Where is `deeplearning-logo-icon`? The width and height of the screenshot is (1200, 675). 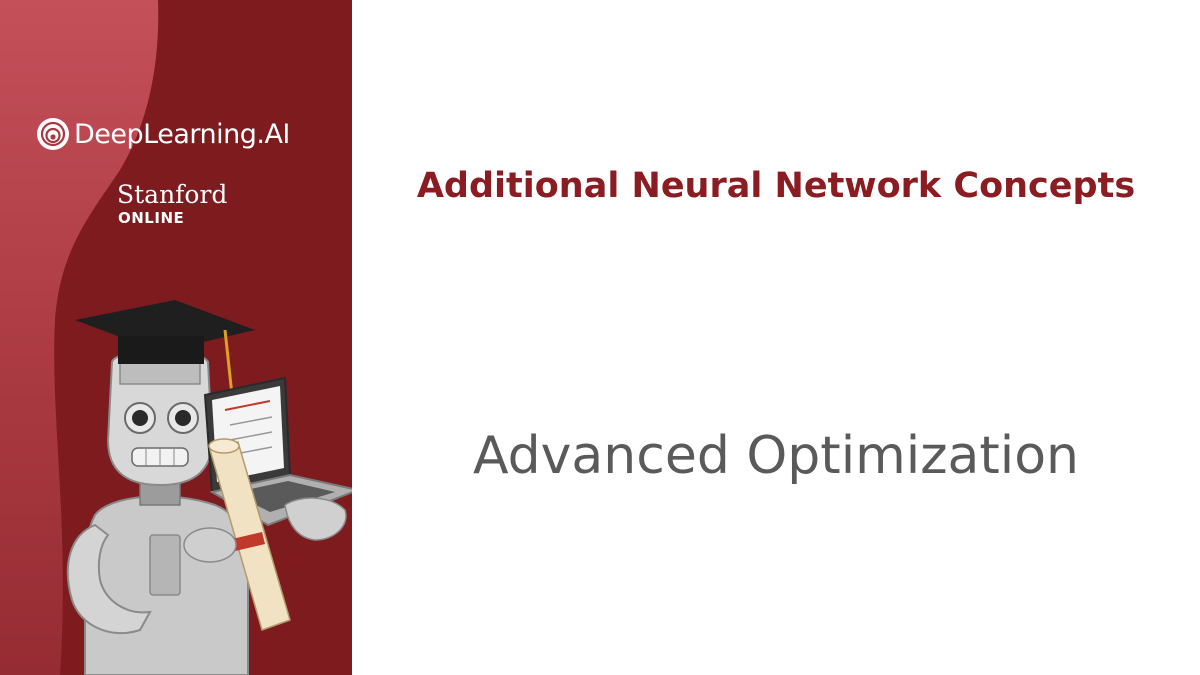 deeplearning-logo-icon is located at coordinates (53, 134).